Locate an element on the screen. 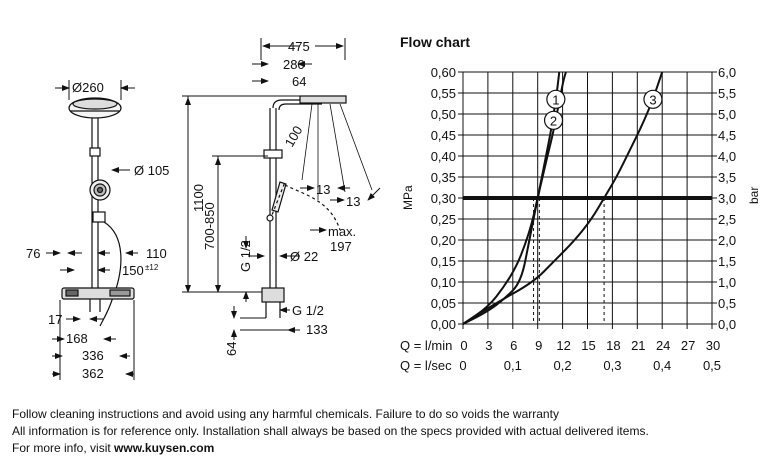 The height and width of the screenshot is (475, 784). dim-g12-right: G 1/2 is located at coordinates (308, 310).